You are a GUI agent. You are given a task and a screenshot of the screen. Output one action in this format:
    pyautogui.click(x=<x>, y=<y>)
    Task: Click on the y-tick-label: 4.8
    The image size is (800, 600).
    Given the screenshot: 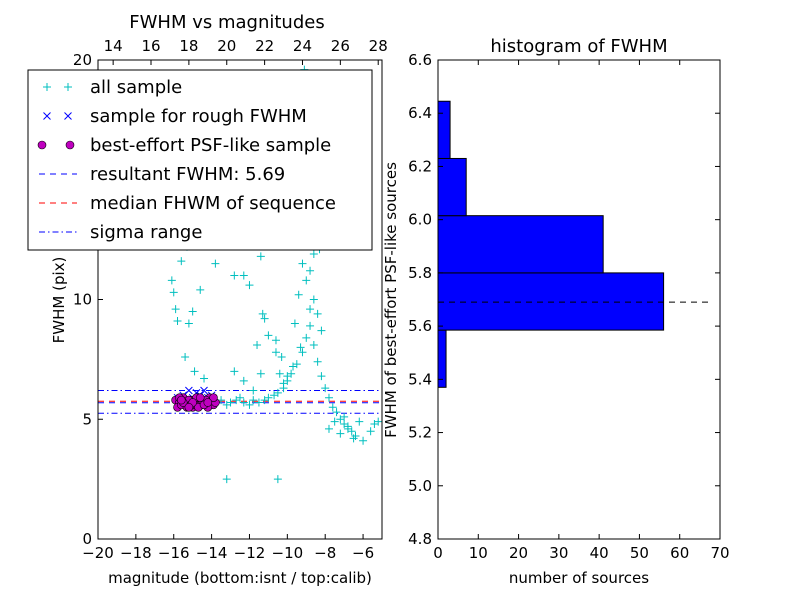 What is the action you would take?
    pyautogui.click(x=420, y=539)
    